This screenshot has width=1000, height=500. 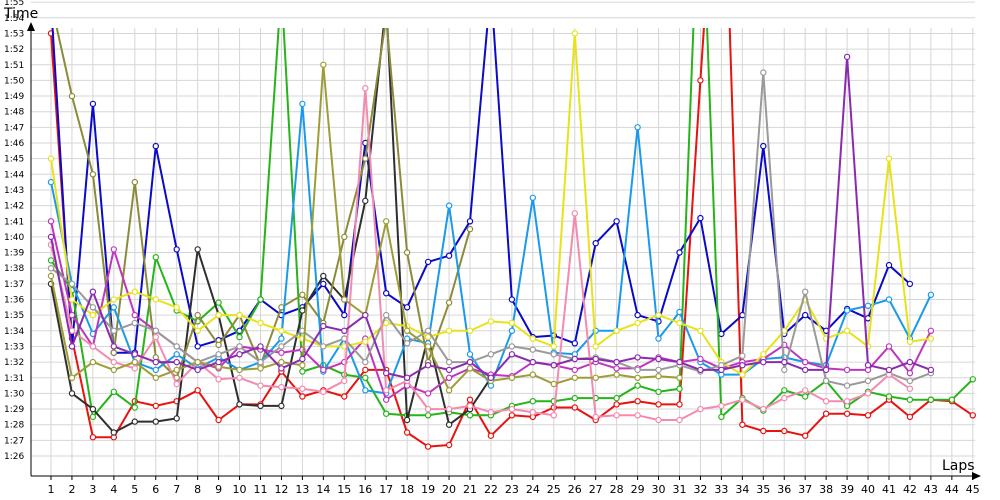 I want to click on x-tick-label: 38, so click(x=826, y=489).